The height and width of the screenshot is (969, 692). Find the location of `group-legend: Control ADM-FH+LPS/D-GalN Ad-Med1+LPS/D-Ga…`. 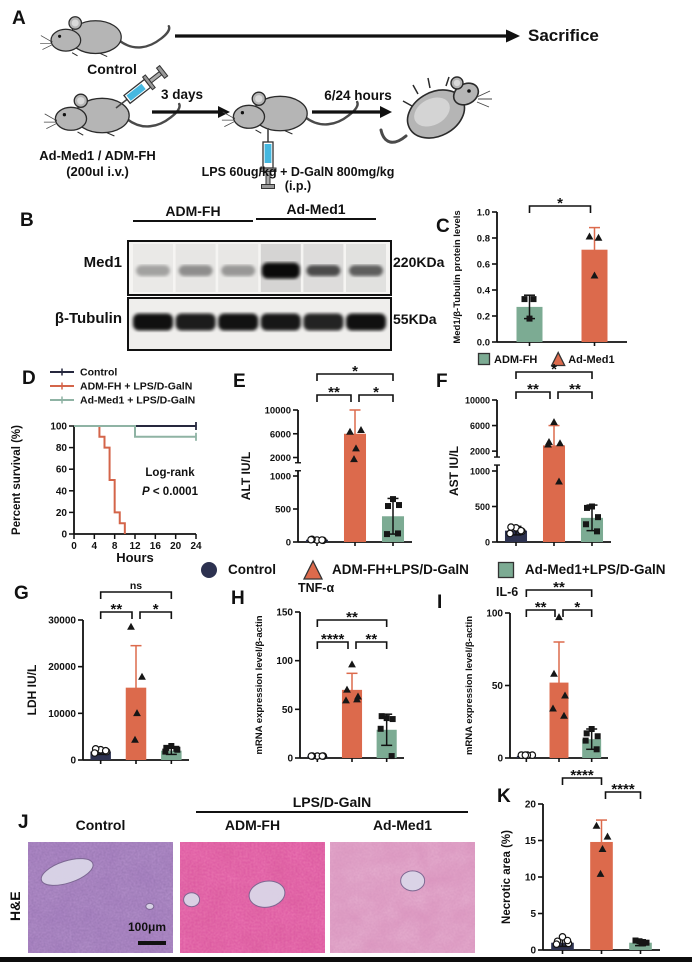

group-legend: Control ADM-FH+LPS/D-GalN Ad-Med1+LPS/D-Ga… is located at coordinates (432, 569).